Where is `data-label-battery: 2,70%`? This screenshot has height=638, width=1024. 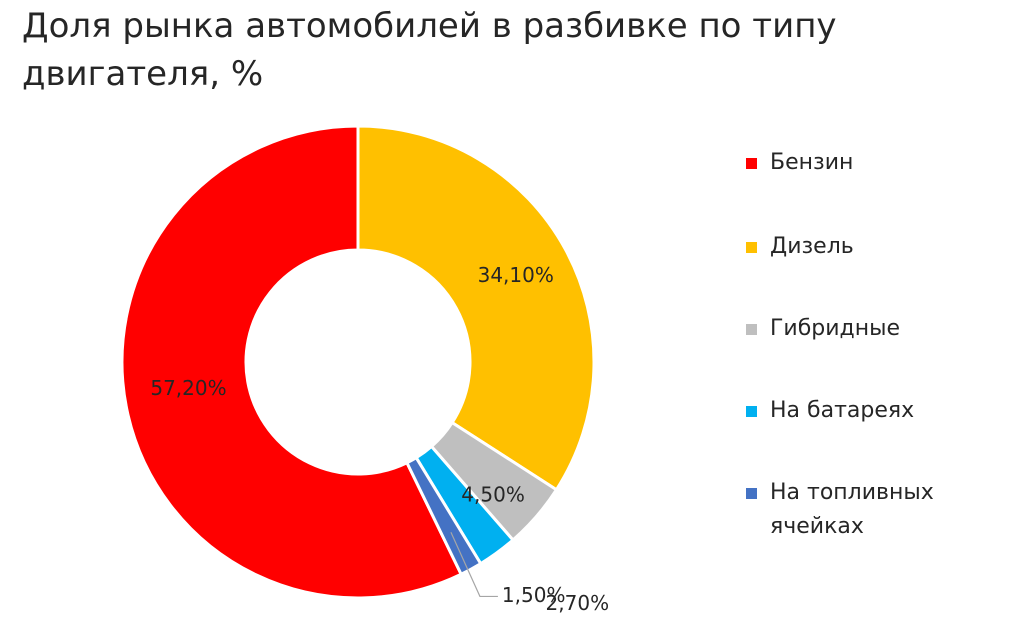 data-label-battery: 2,70% is located at coordinates (578, 603).